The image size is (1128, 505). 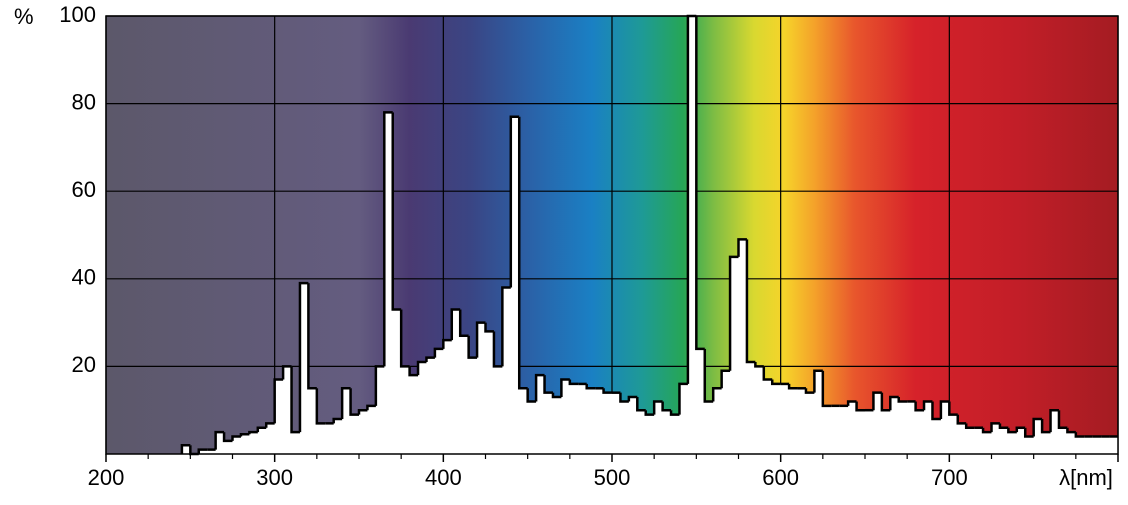 What do you see at coordinates (106, 477) in the screenshot?
I see `x-tick-label: 200` at bounding box center [106, 477].